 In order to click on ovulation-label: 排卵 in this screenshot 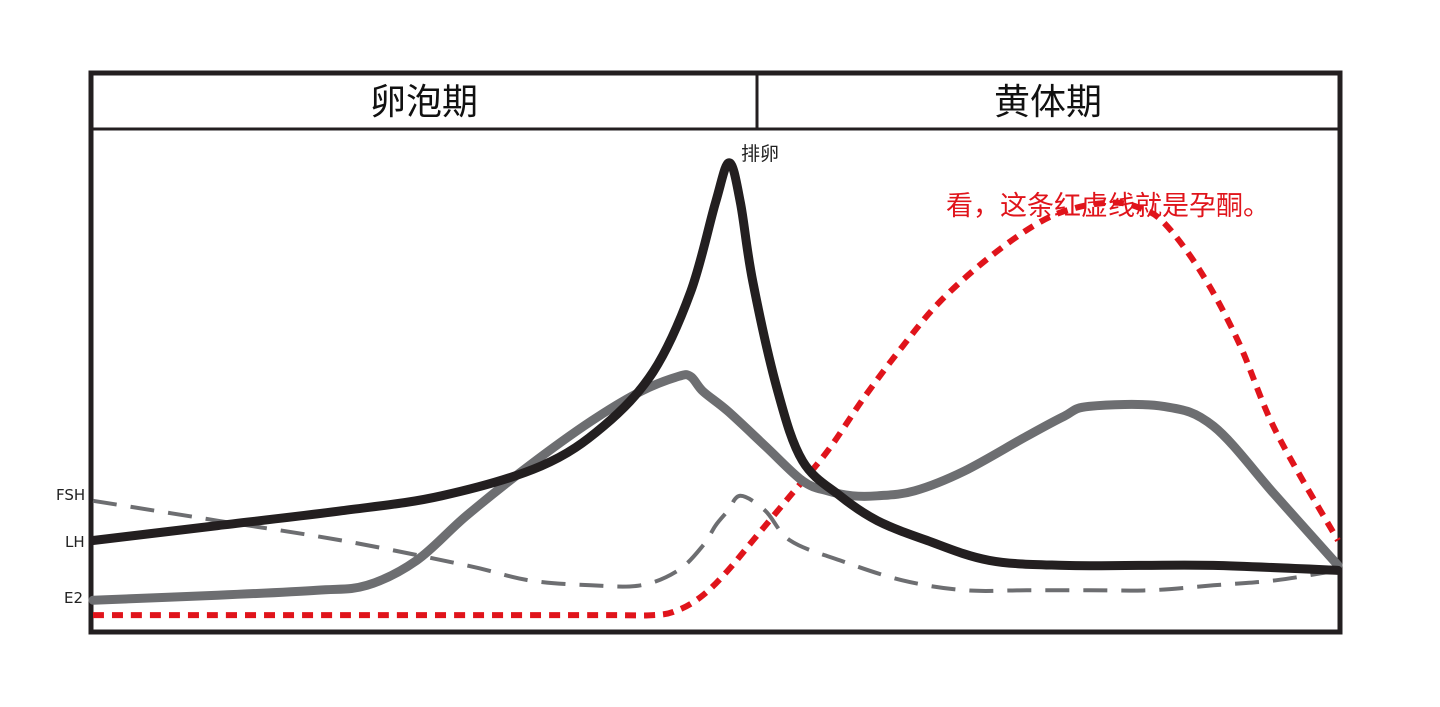, I will do `click(760, 154)`.